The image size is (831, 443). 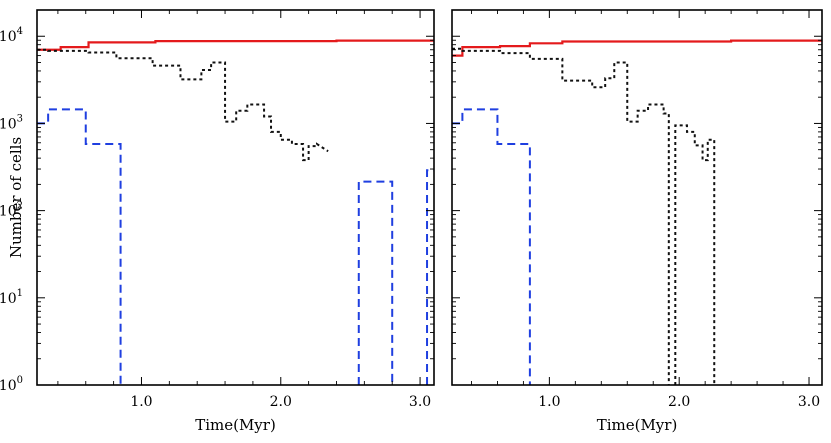 What do you see at coordinates (20, 293) in the screenshot?
I see `y-tick-exponent: 1` at bounding box center [20, 293].